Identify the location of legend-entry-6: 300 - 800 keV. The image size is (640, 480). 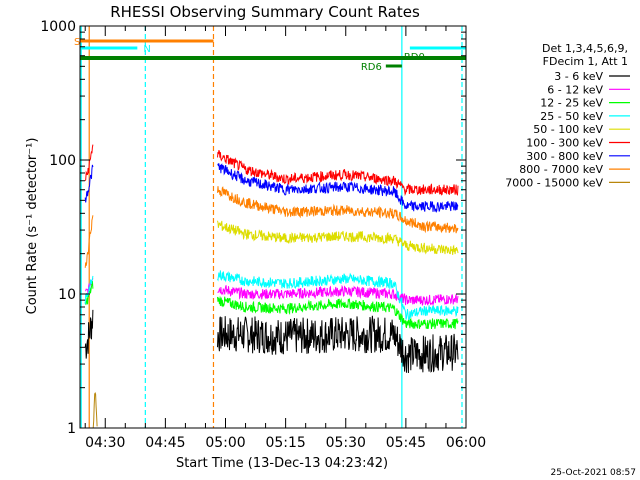
(564, 156).